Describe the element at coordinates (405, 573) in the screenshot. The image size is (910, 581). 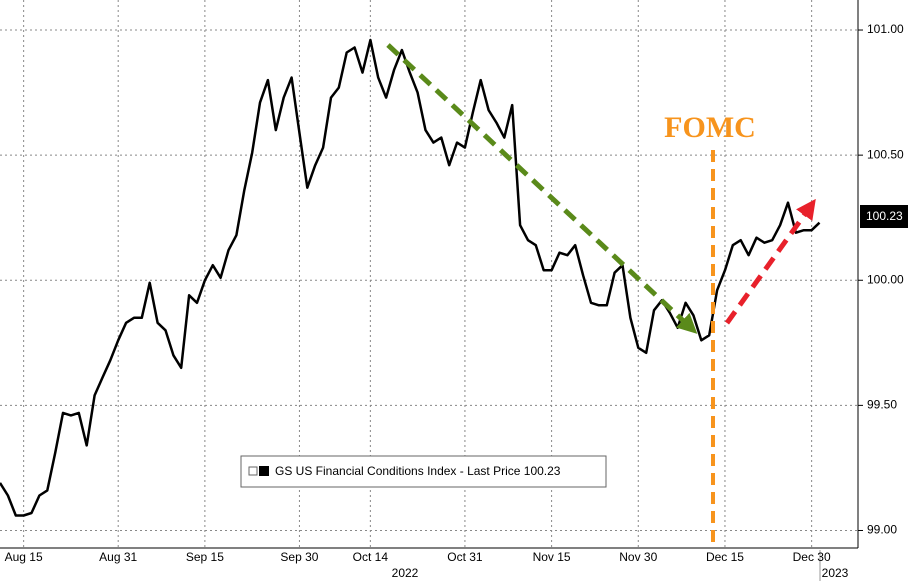
I see `year-label: 2022` at that location.